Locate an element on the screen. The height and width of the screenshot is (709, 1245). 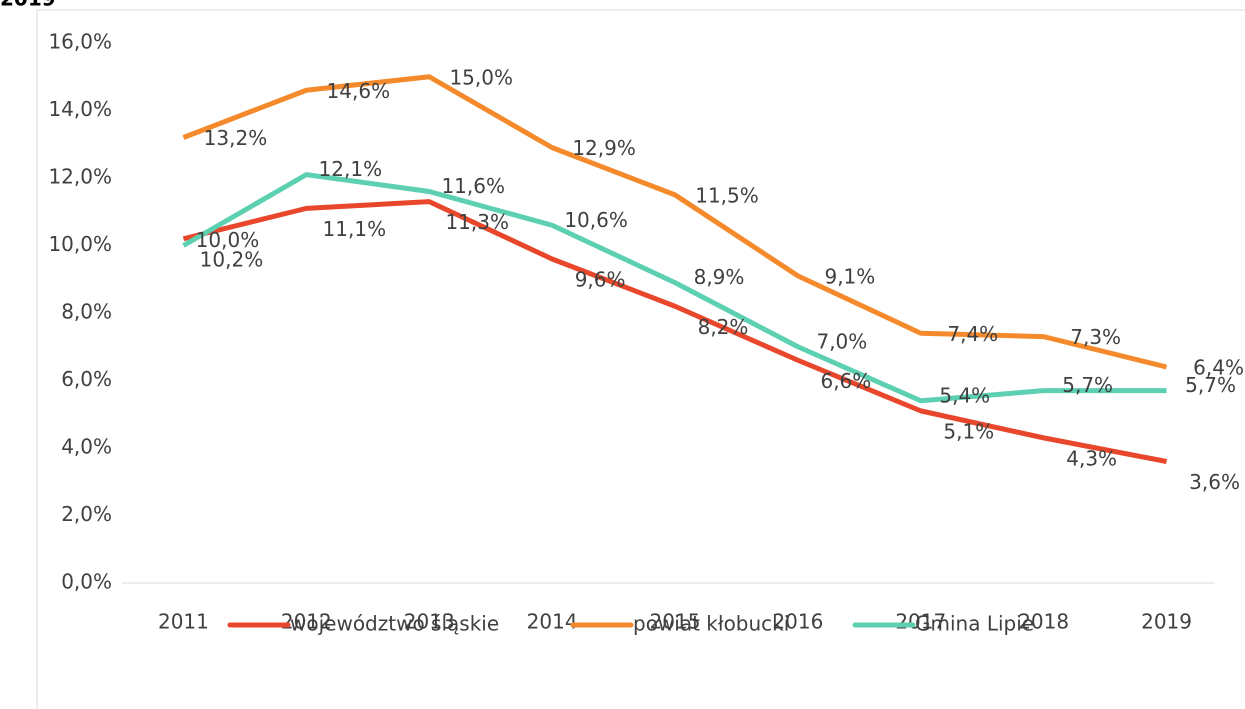
data-label: 11,1% is located at coordinates (355, 229).